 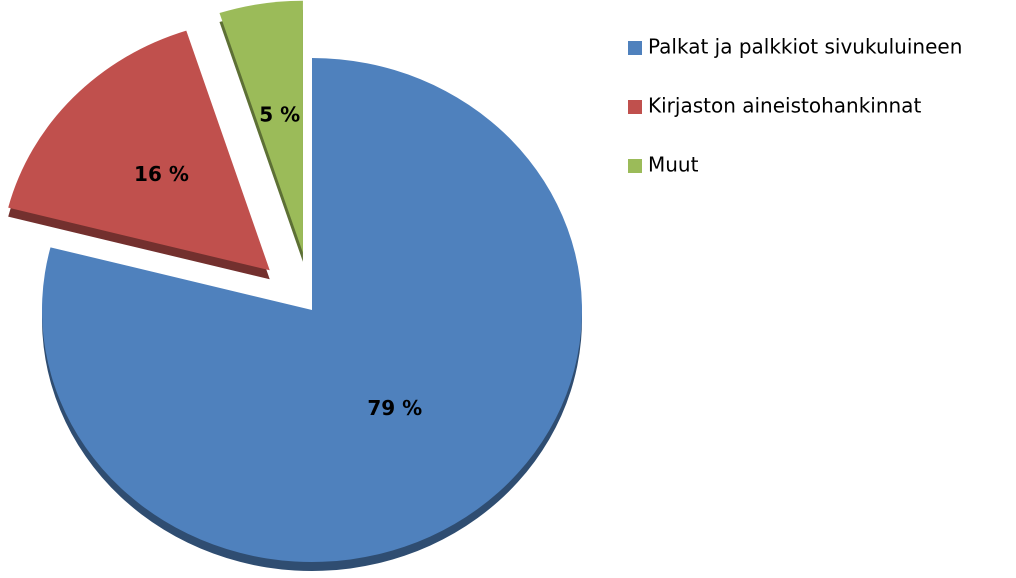 What do you see at coordinates (784, 106) in the screenshot?
I see `legend-label: Kirjaston aineistohankinnat` at bounding box center [784, 106].